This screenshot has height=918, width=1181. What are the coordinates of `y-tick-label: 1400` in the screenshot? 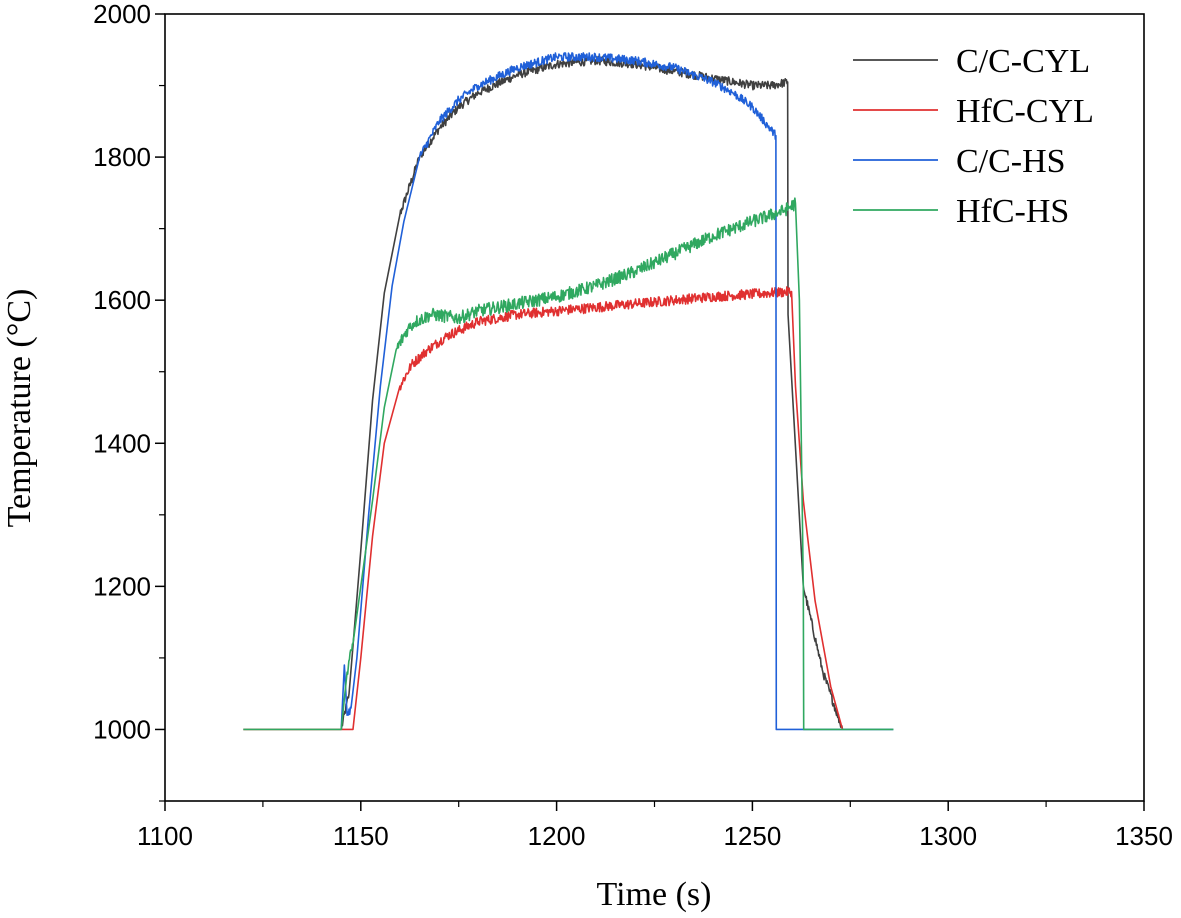 It's located at (122, 443).